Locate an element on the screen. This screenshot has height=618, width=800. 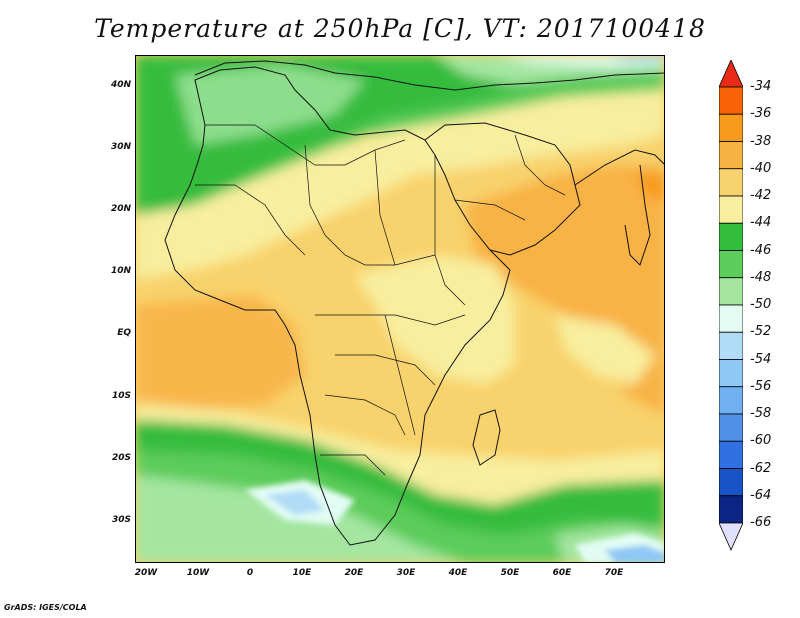
lon-tick-label: 0 is located at coordinates (250, 573).